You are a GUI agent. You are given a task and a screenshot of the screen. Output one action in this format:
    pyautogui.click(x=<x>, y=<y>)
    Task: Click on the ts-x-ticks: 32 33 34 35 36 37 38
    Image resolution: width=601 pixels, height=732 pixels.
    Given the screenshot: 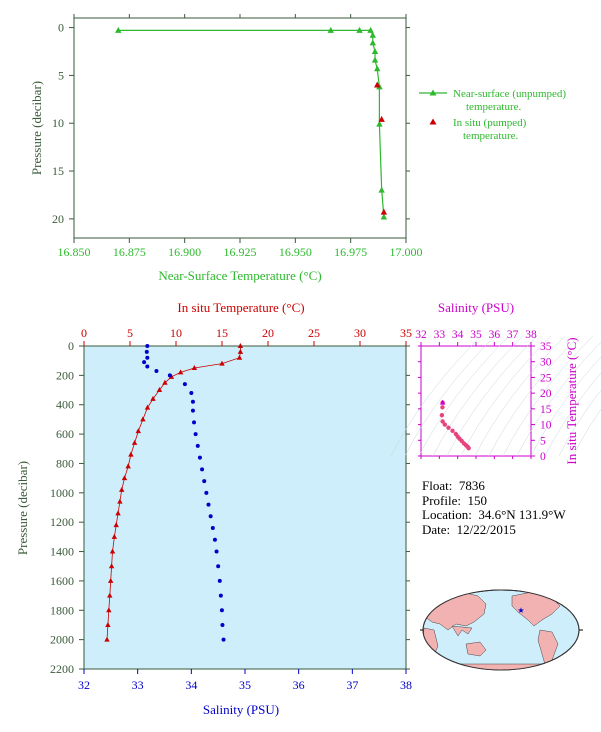 What is the action you would take?
    pyautogui.click(x=476, y=394)
    